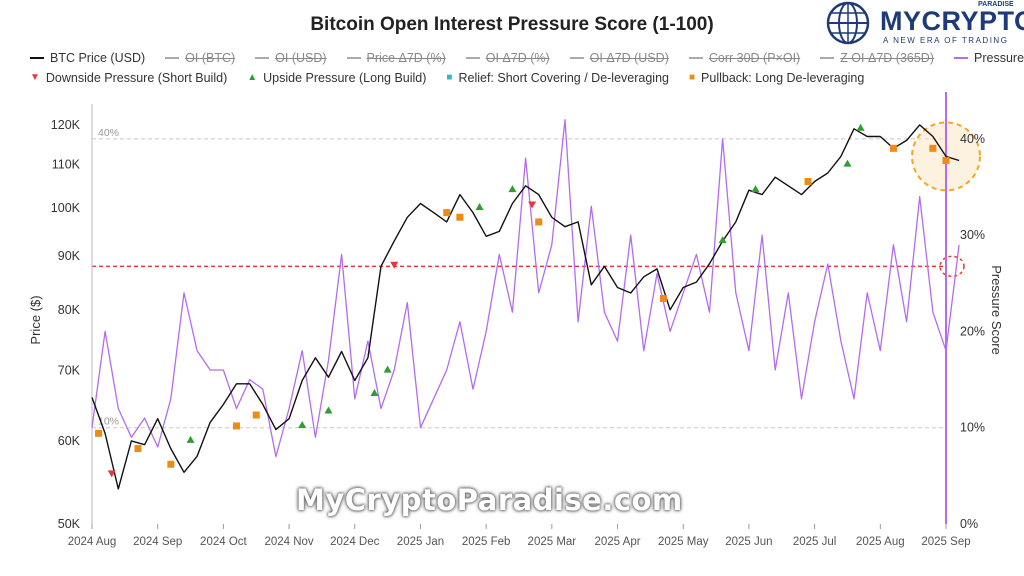  I want to click on x-tick-label: 2025 Jul, so click(814, 542).